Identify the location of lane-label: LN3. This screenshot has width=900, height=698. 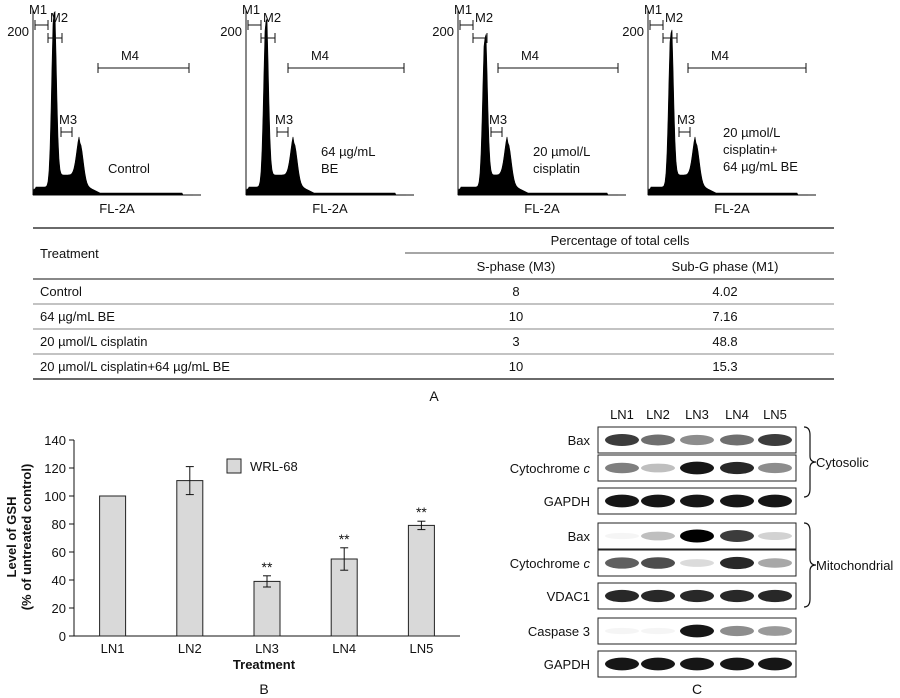
(697, 414).